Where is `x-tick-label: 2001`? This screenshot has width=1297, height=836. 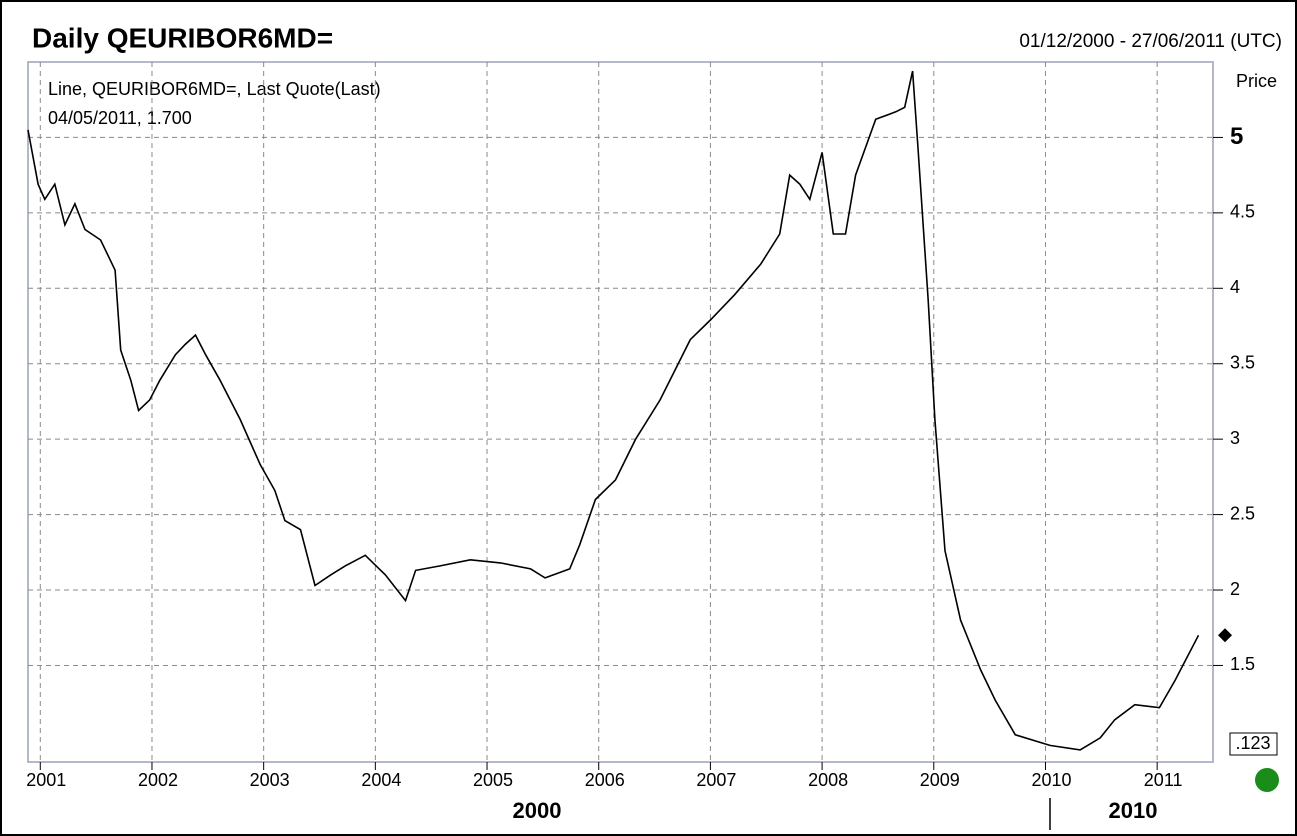
x-tick-label: 2001 is located at coordinates (46, 780).